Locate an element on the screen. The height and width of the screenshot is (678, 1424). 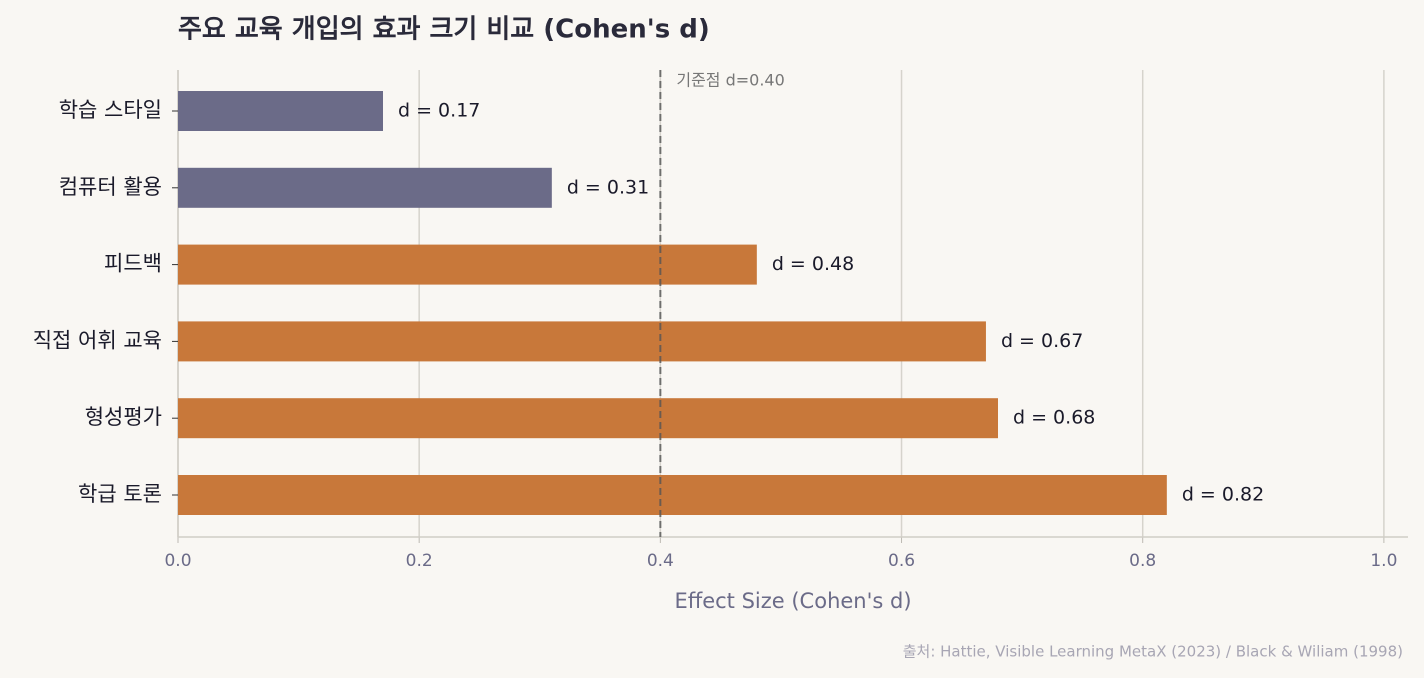
y-tick-label: 피드백 is located at coordinates (133, 264).